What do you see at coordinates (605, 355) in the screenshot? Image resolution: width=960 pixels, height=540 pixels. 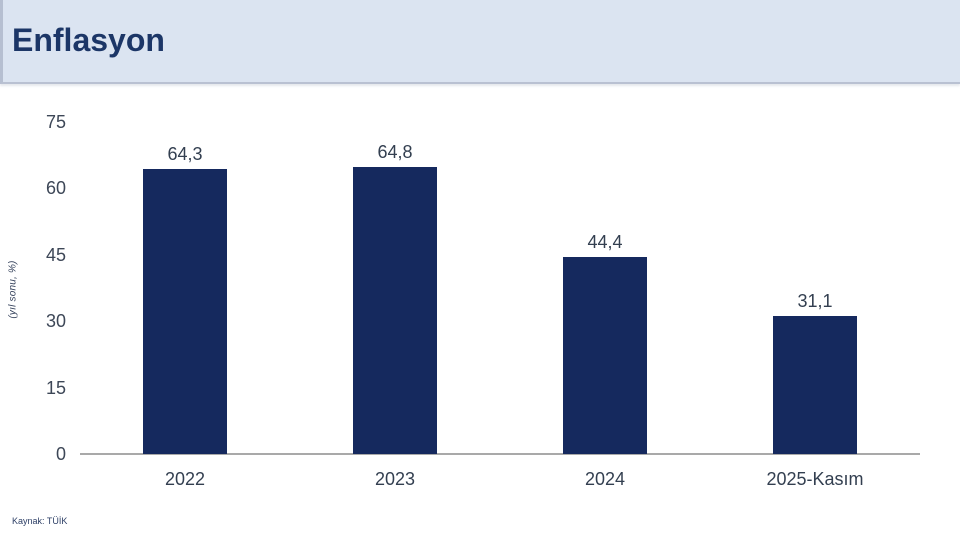 I see `bar-2024` at bounding box center [605, 355].